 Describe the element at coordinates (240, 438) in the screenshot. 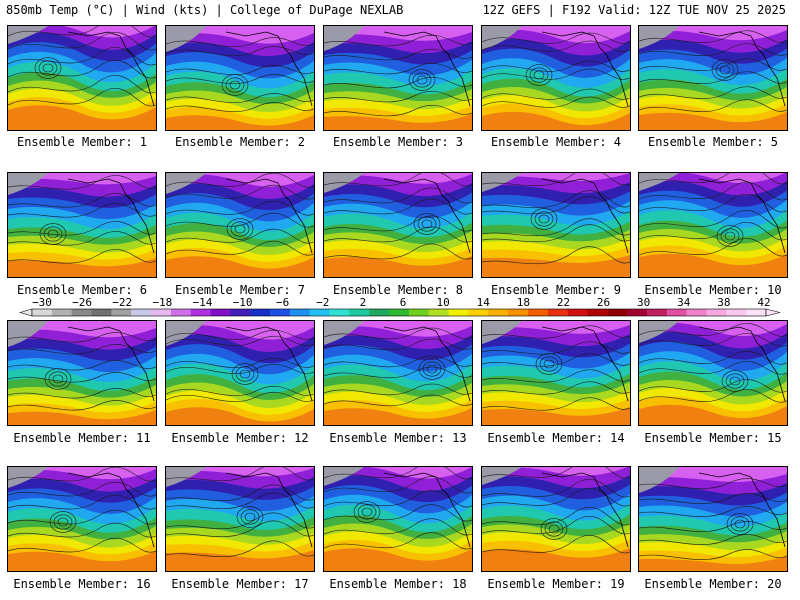

I see `ensemble-member-caption: Ensemble Member: 12` at that location.